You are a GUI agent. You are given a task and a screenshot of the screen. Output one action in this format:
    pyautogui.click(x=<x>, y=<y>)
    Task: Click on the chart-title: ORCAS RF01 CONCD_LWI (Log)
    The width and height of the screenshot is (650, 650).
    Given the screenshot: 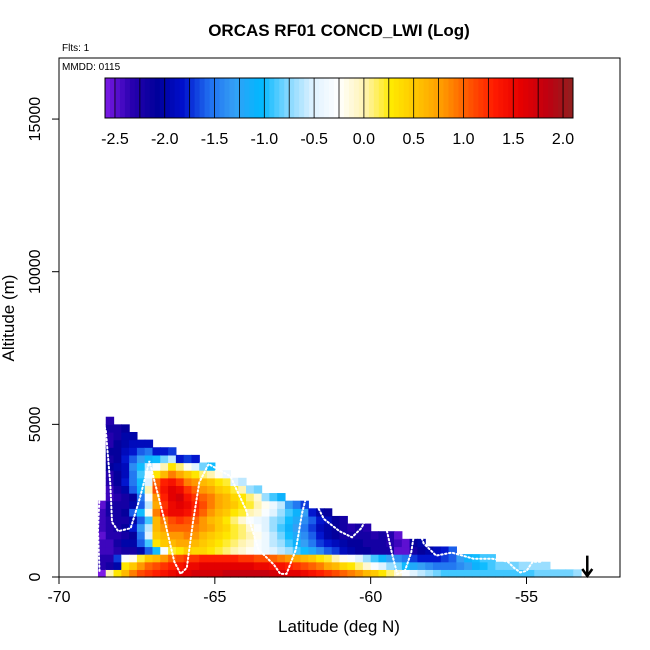 What is the action you would take?
    pyautogui.click(x=339, y=30)
    